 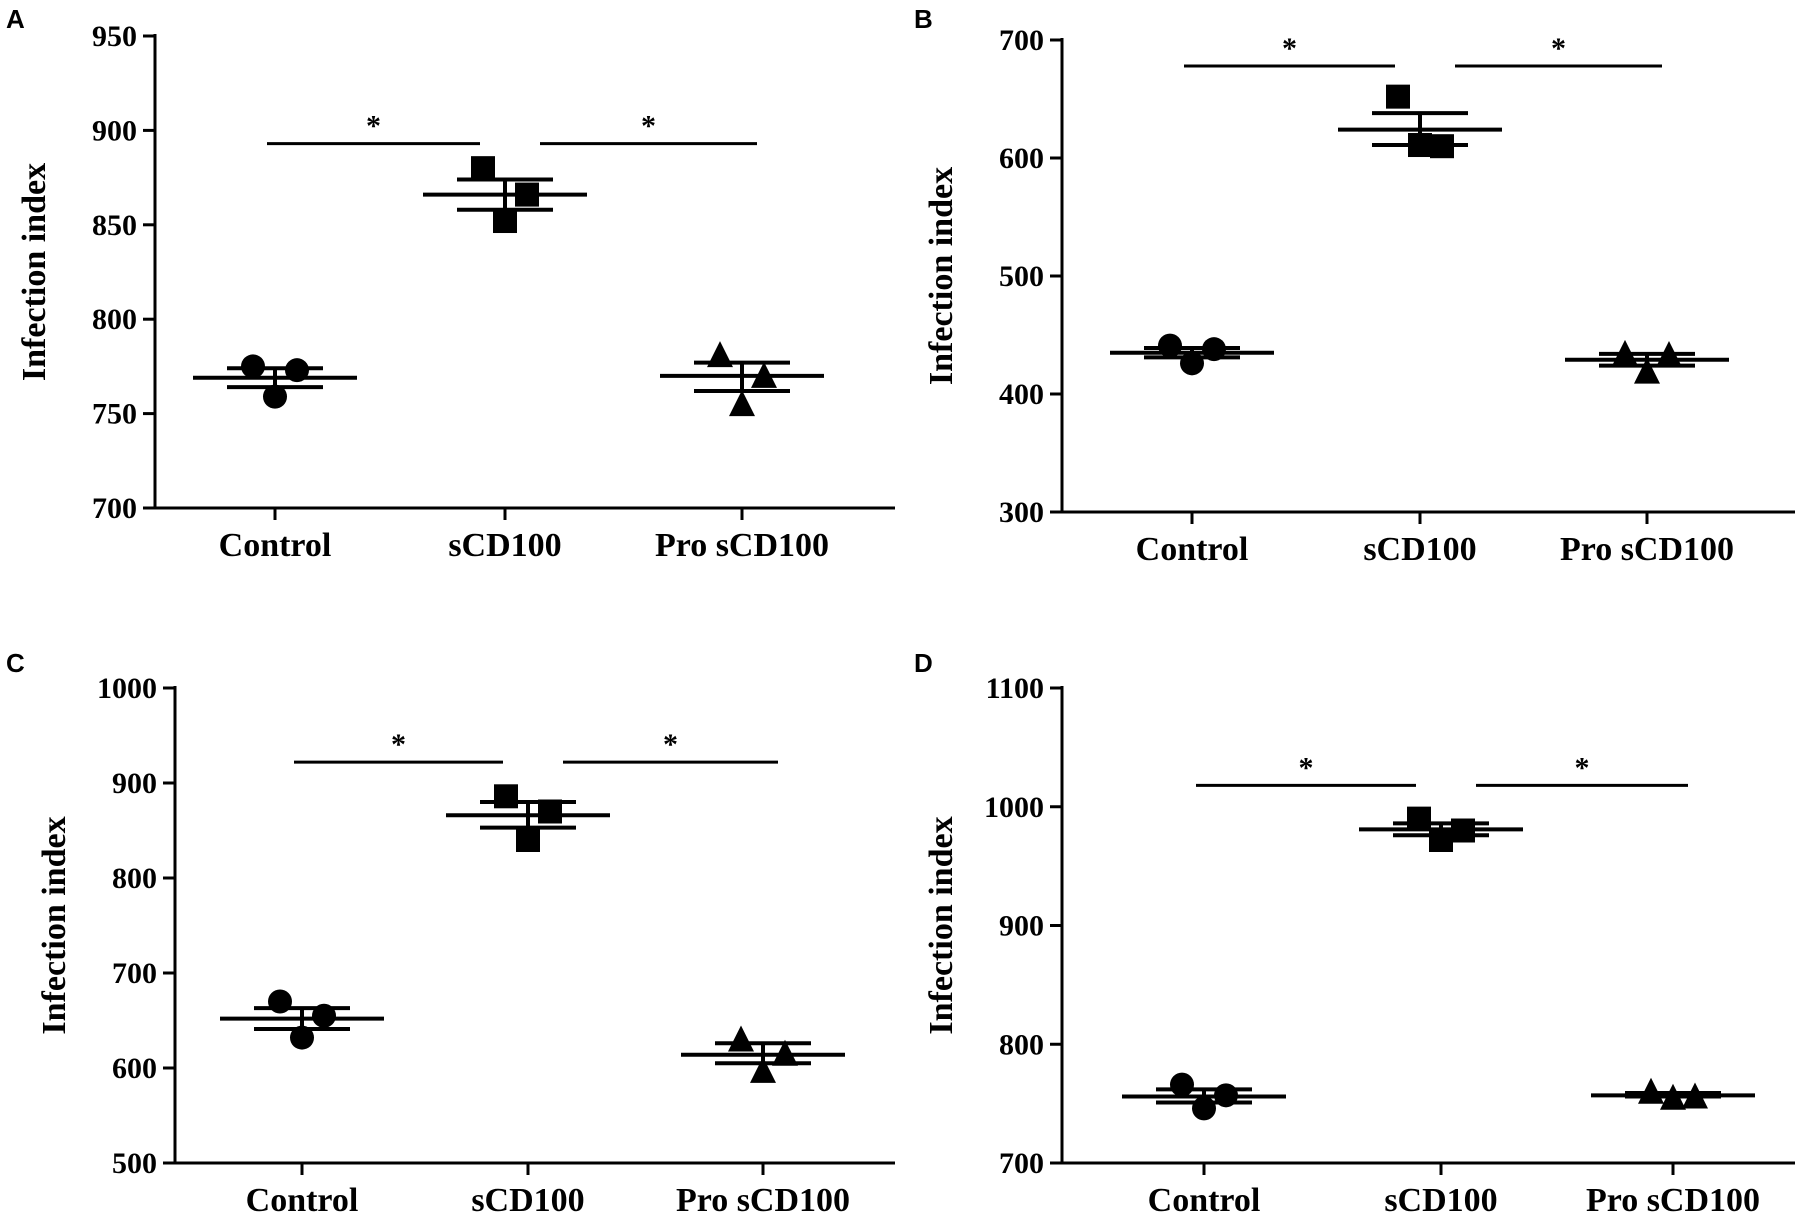 I want to click on panel-letter: B, so click(x=923, y=19).